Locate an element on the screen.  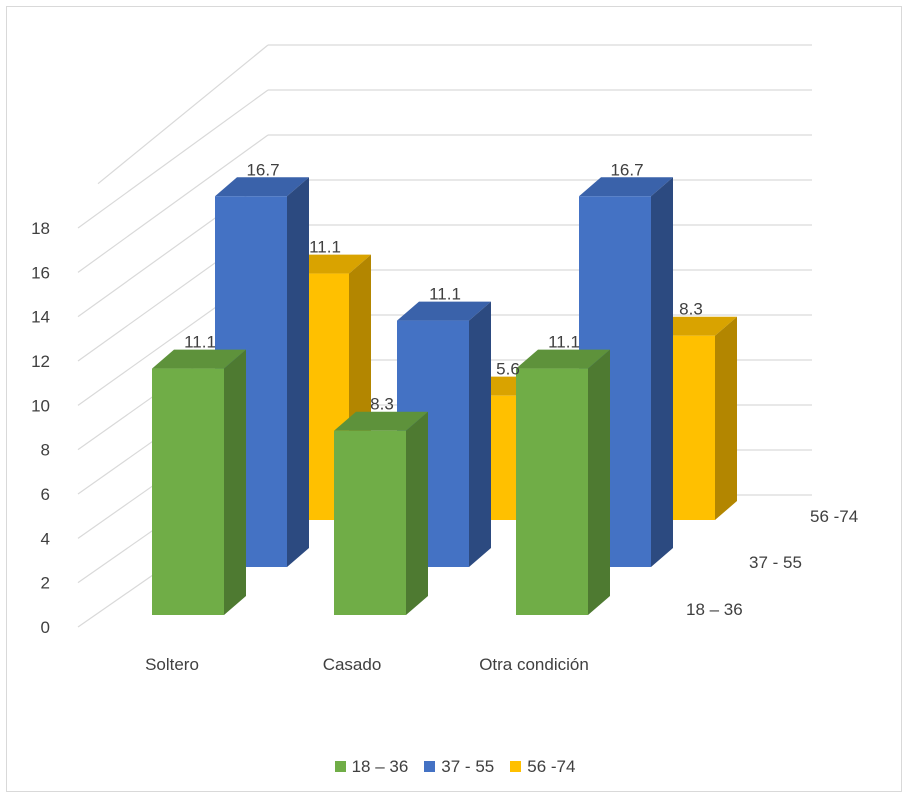
y-tick-label: 0 is located at coordinates (45, 627).